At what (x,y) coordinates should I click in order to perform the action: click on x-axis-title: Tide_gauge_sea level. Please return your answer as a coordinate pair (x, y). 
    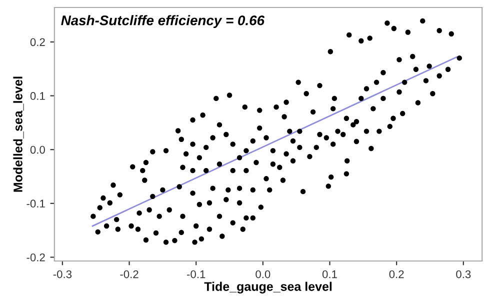
    Looking at the image, I should click on (268, 288).